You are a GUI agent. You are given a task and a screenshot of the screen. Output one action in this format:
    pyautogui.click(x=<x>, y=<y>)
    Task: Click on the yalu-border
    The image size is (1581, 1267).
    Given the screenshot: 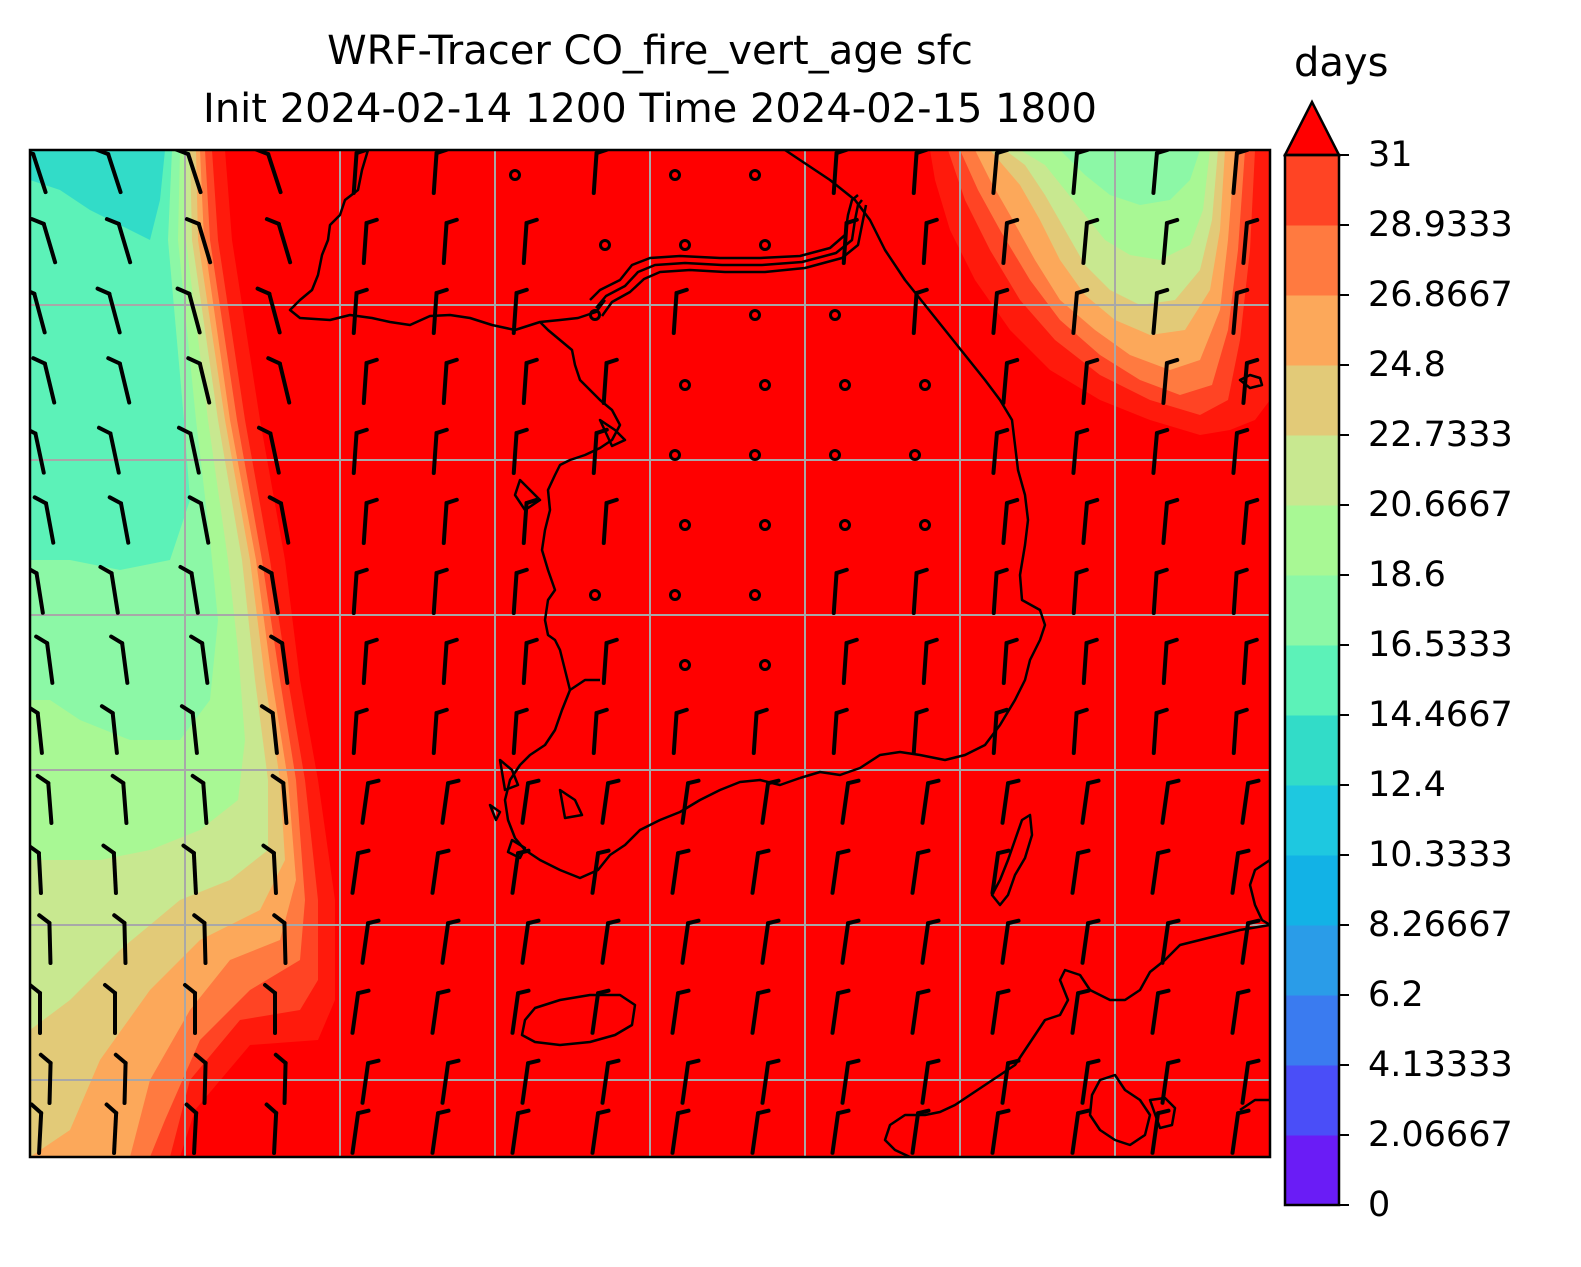 What is the action you would take?
    pyautogui.click(x=724, y=247)
    